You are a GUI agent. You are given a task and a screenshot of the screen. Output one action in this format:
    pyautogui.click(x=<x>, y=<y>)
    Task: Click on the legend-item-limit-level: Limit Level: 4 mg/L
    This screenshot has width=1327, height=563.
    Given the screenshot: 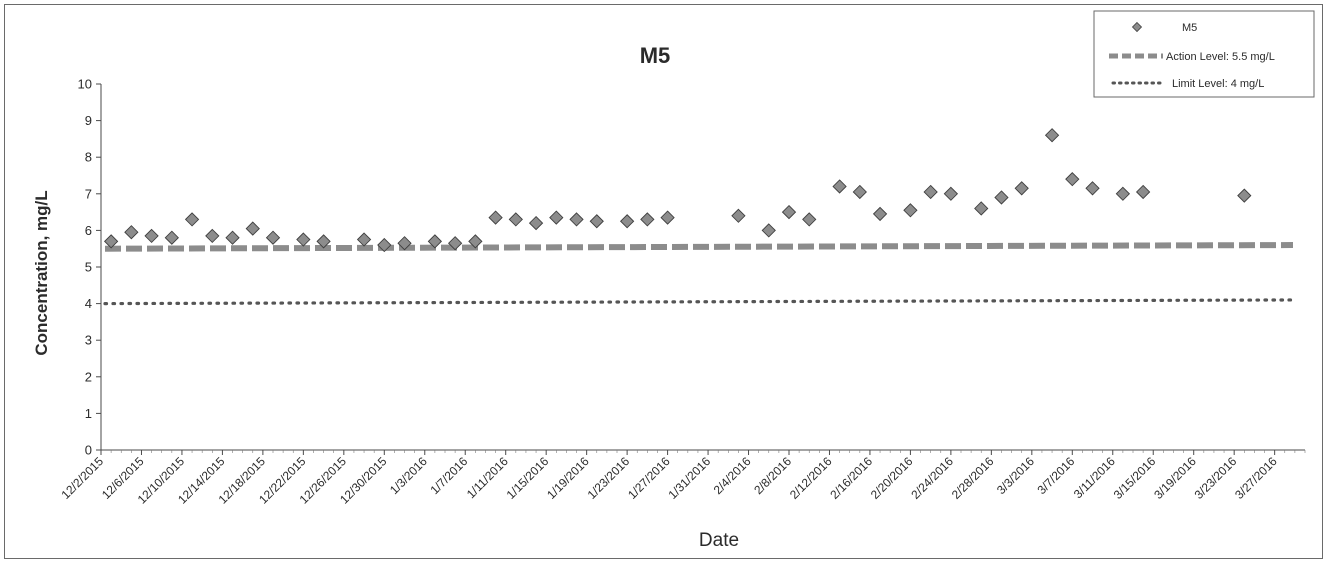 What is the action you would take?
    pyautogui.click(x=1187, y=84)
    